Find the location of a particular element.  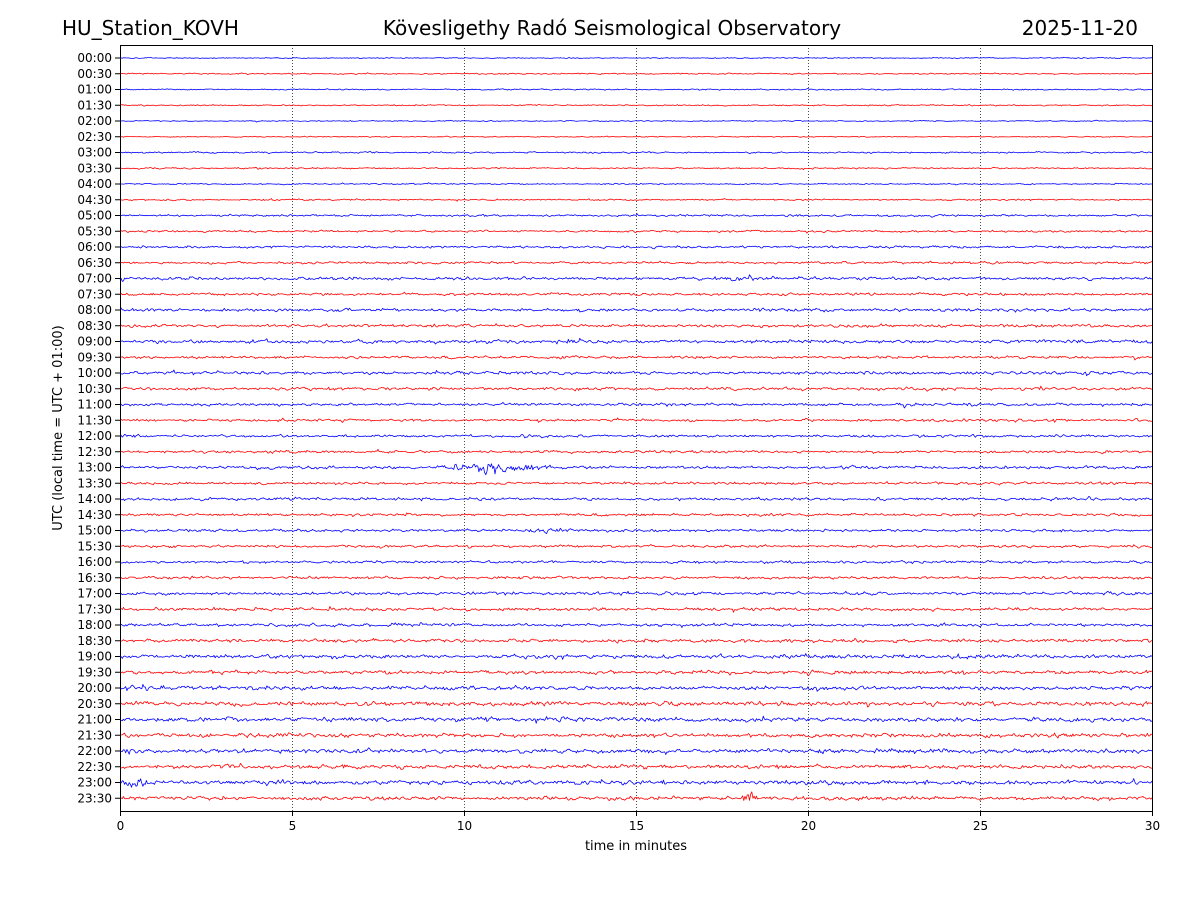

x-tick-label: 5 is located at coordinates (293, 826).